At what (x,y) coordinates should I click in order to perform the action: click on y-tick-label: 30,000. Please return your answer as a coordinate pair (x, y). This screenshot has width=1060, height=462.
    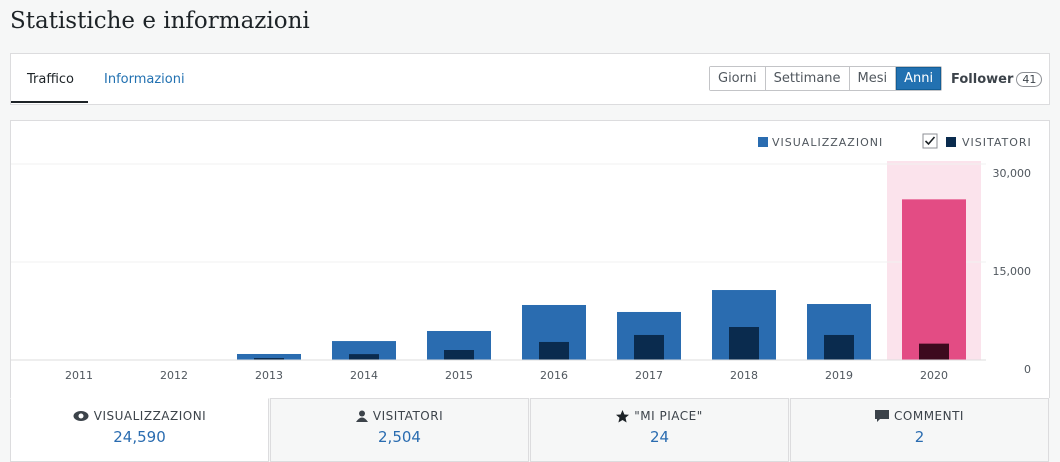
    Looking at the image, I should click on (1012, 173).